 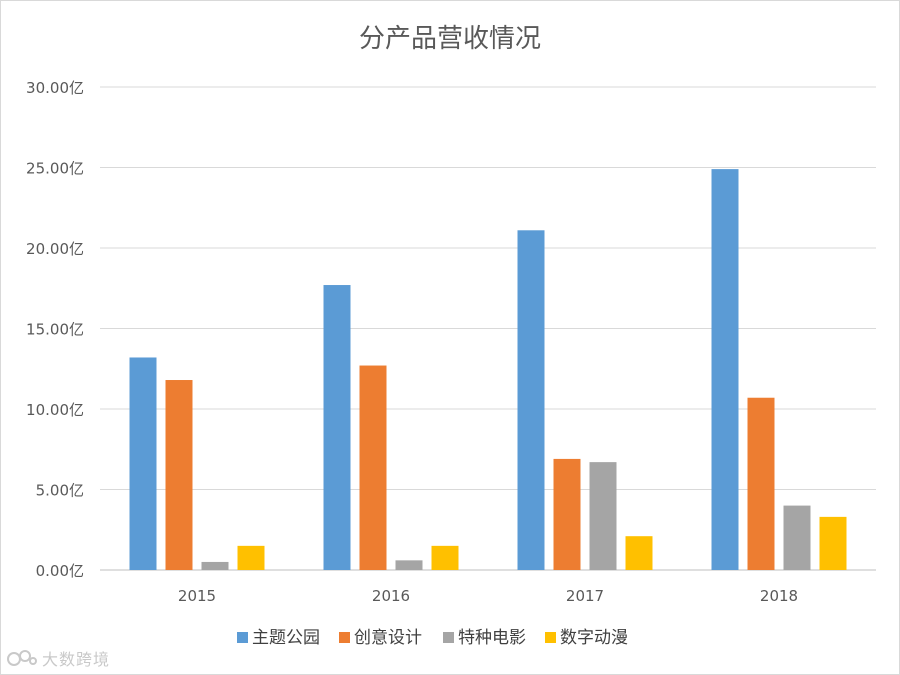 I want to click on x-tick-label: 2016, so click(x=391, y=596).